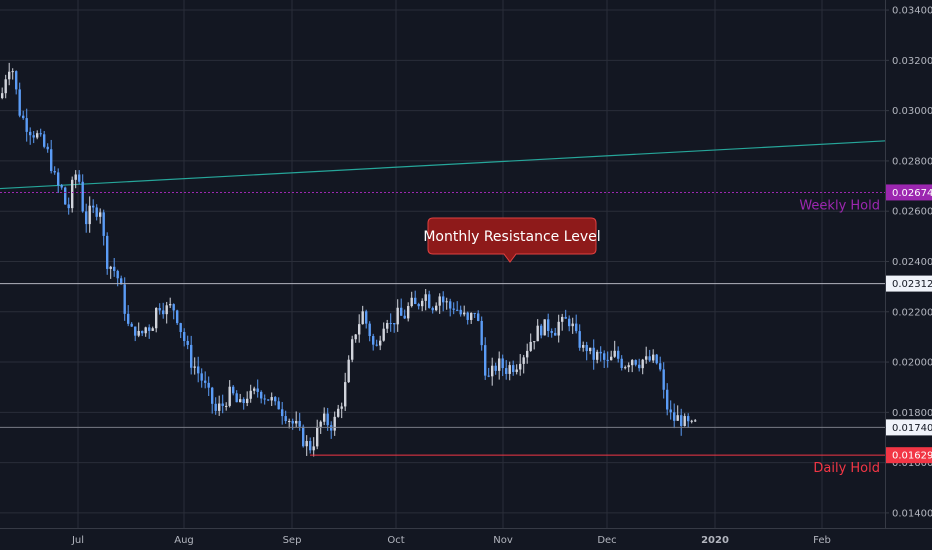 The height and width of the screenshot is (550, 932). I want to click on time-axis: Jul Aug Sep Oct Nov Dec 2020 Feb, so click(466, 539).